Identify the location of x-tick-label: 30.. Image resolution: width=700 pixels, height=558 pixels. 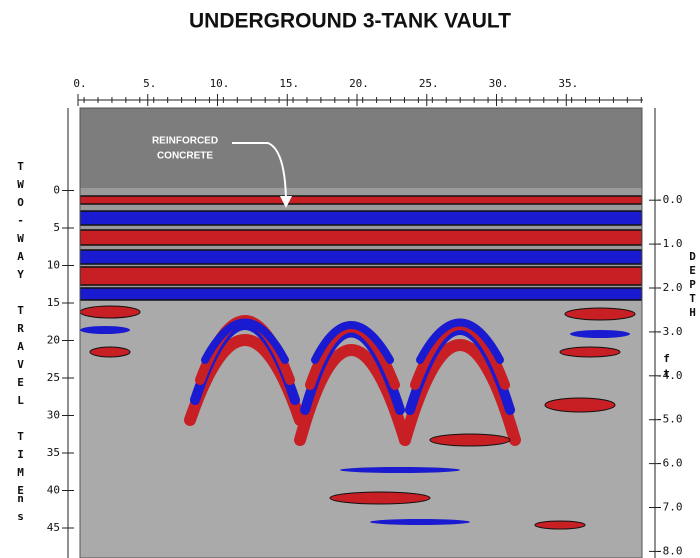
(499, 83).